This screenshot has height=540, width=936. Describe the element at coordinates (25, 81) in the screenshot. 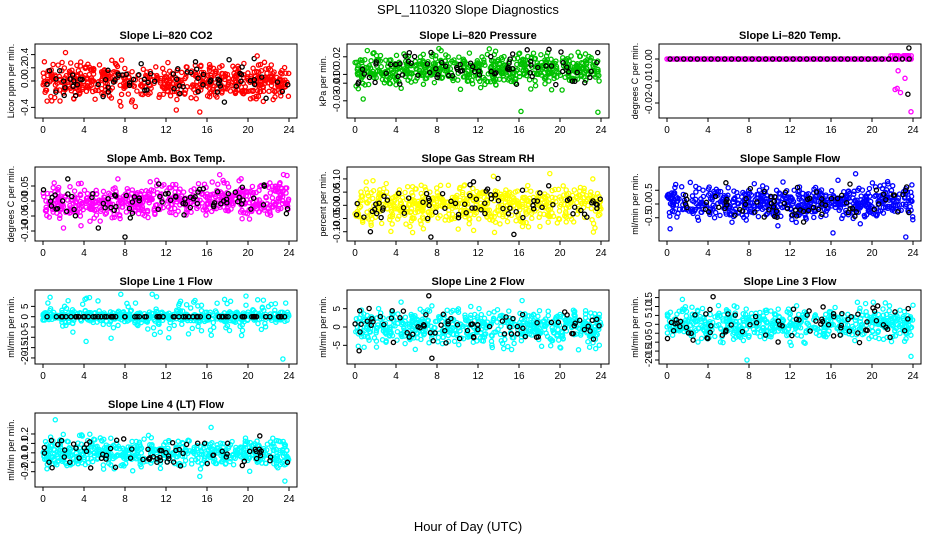

I see `co2-y-tick-label: 0.0` at that location.